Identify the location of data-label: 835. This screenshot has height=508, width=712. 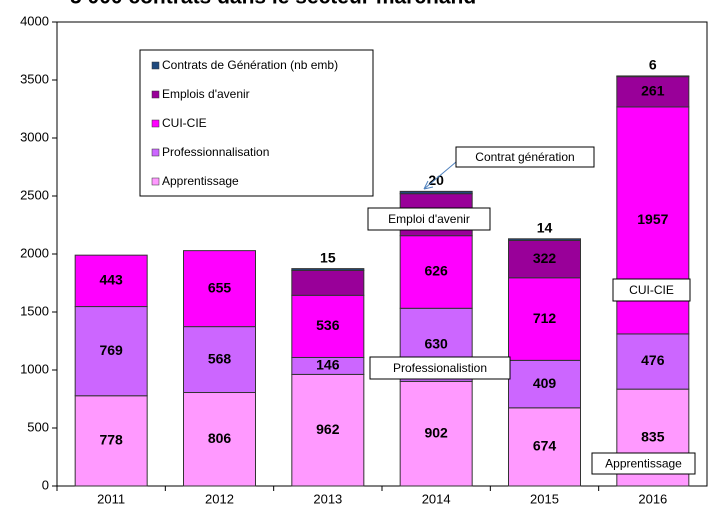
(653, 436).